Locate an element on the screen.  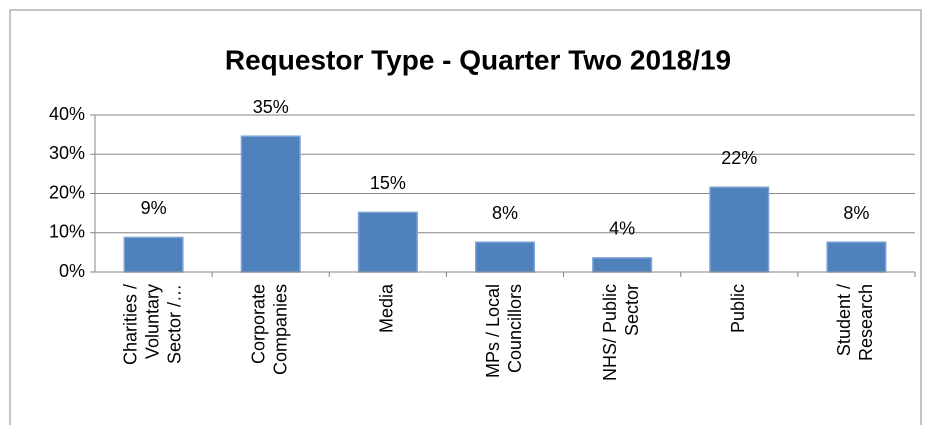
x-tick-label: Voluntary is located at coordinates (152, 321).